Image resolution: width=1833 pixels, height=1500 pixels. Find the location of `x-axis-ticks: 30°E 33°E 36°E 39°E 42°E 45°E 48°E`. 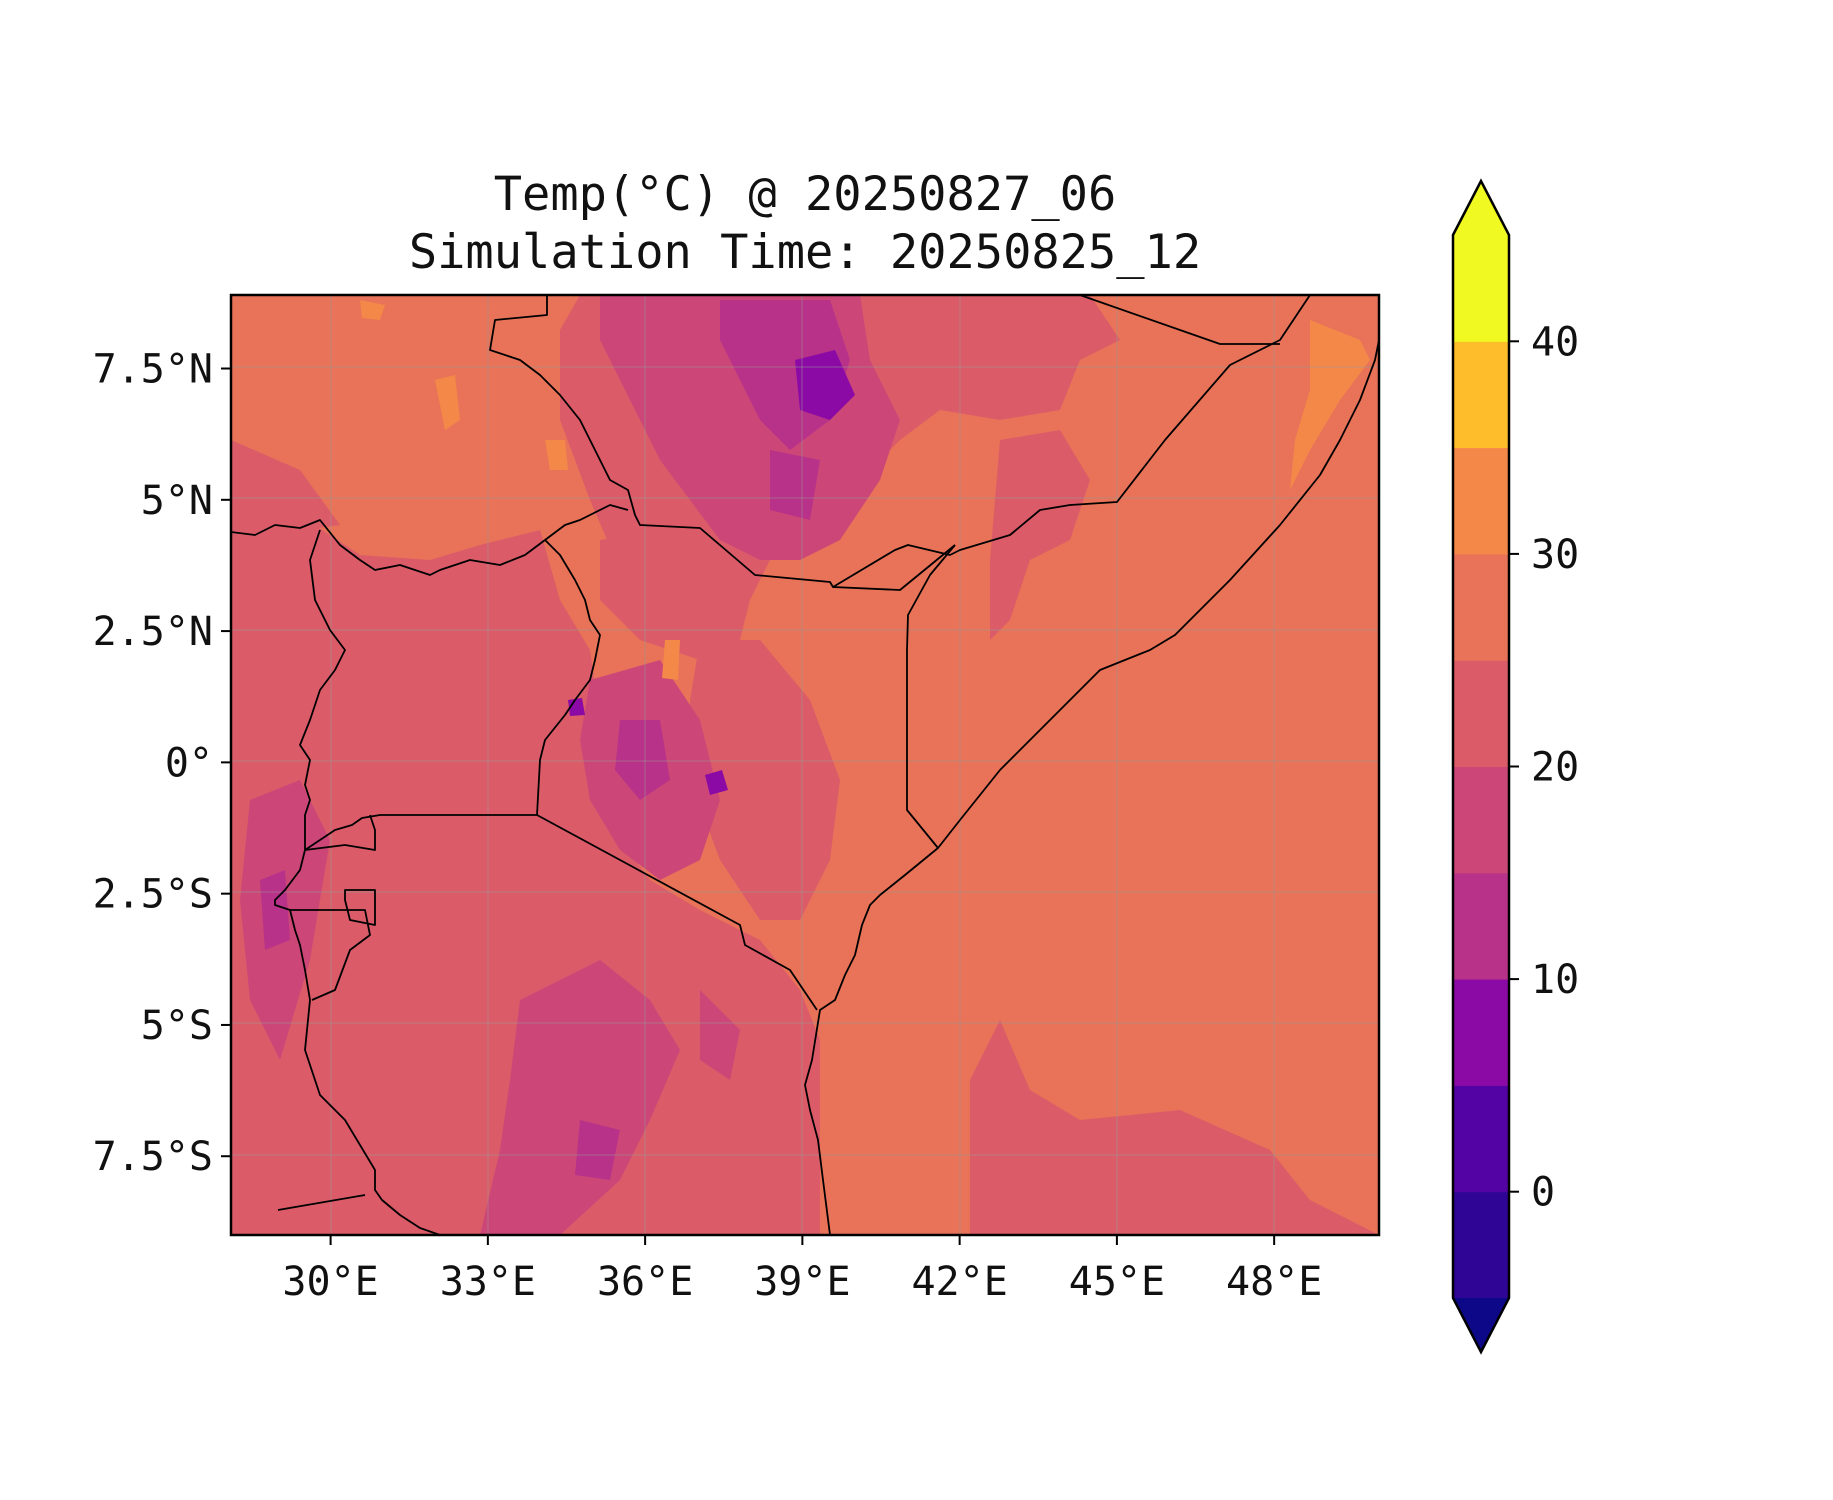

x-axis-ticks: 30°E 33°E 36°E 39°E 42°E 45°E 48°E is located at coordinates (802, 1270).